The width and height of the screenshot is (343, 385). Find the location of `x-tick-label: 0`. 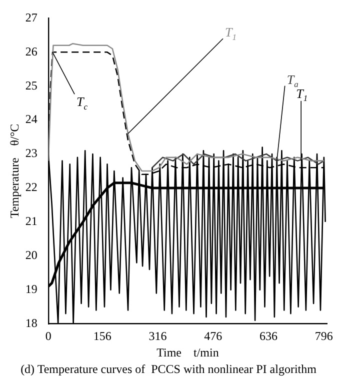

x-tick-label: 0 is located at coordinates (48, 336).